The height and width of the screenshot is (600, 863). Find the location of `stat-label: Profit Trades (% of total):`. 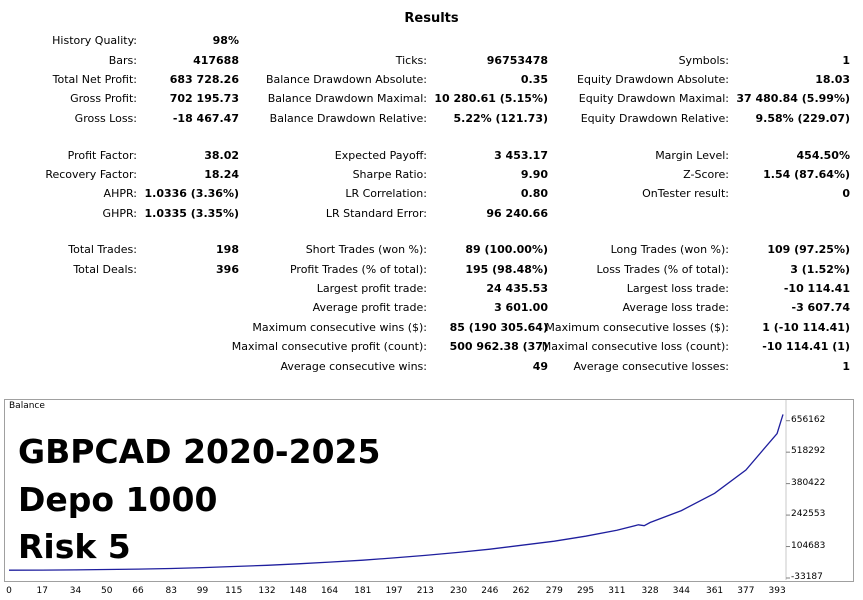

stat-label: Profit Trades (% of total): is located at coordinates (358, 269).